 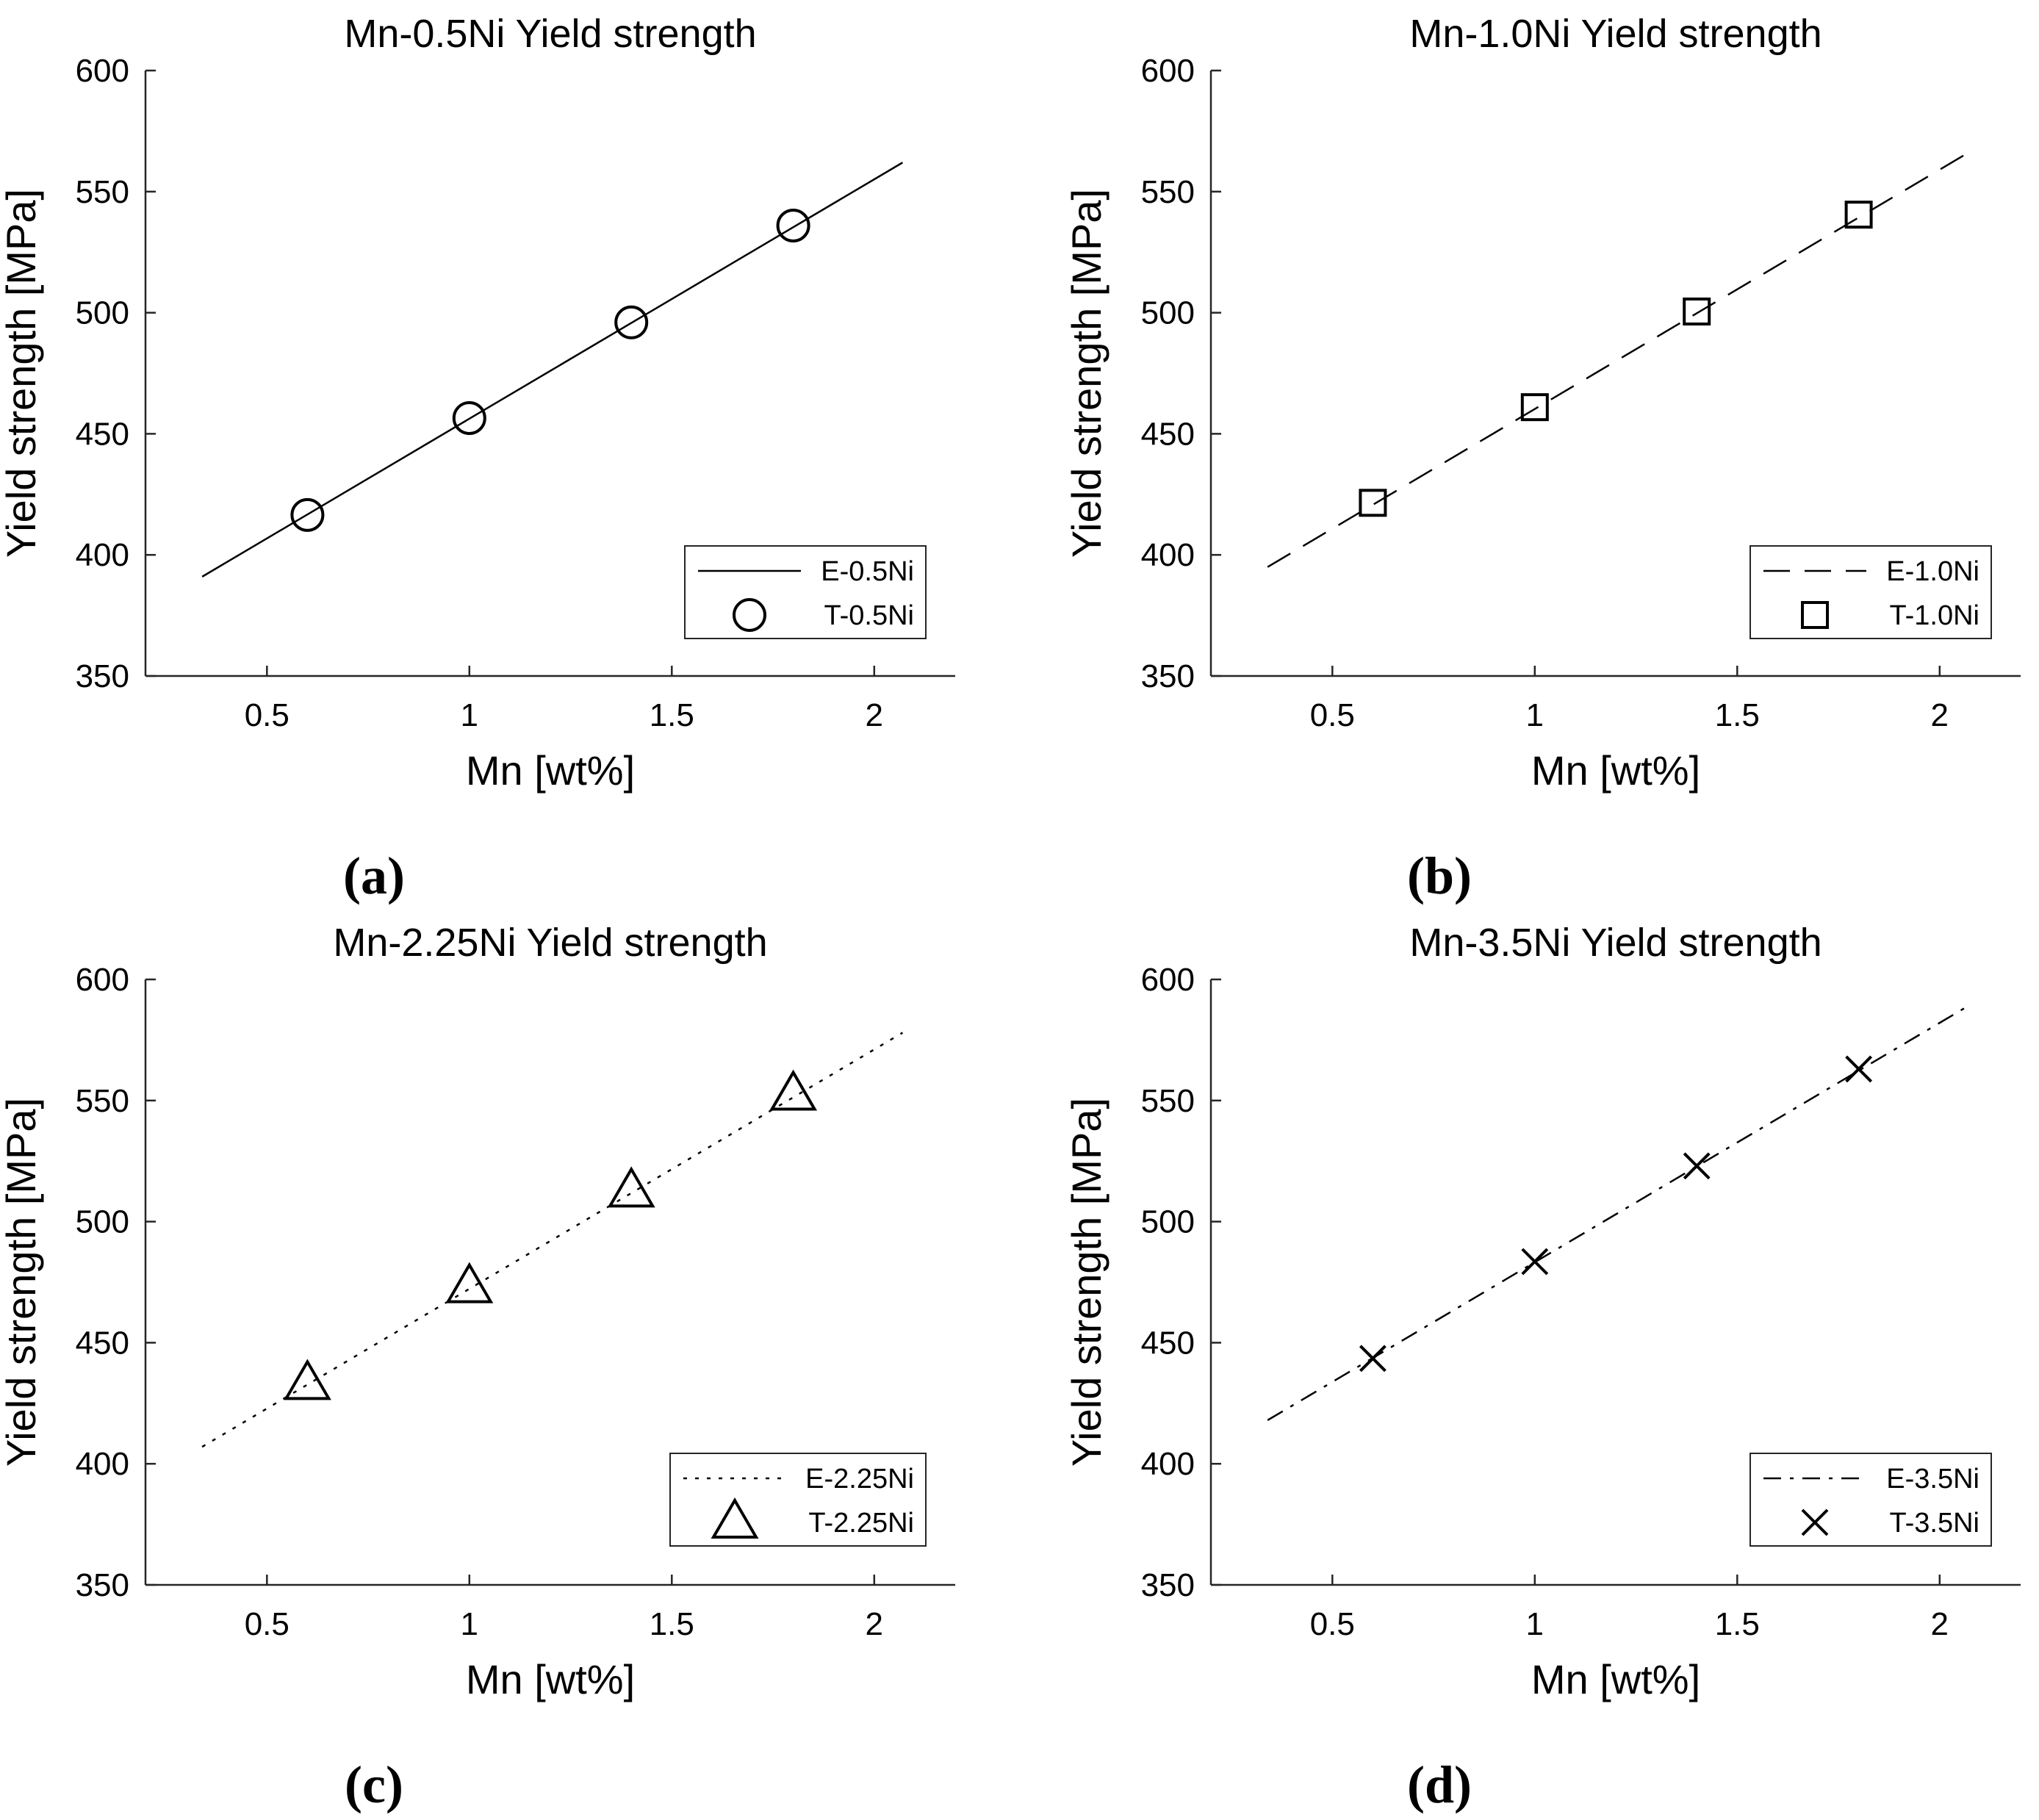 I want to click on legend-label: E-1.0Ni, so click(x=1932, y=571).